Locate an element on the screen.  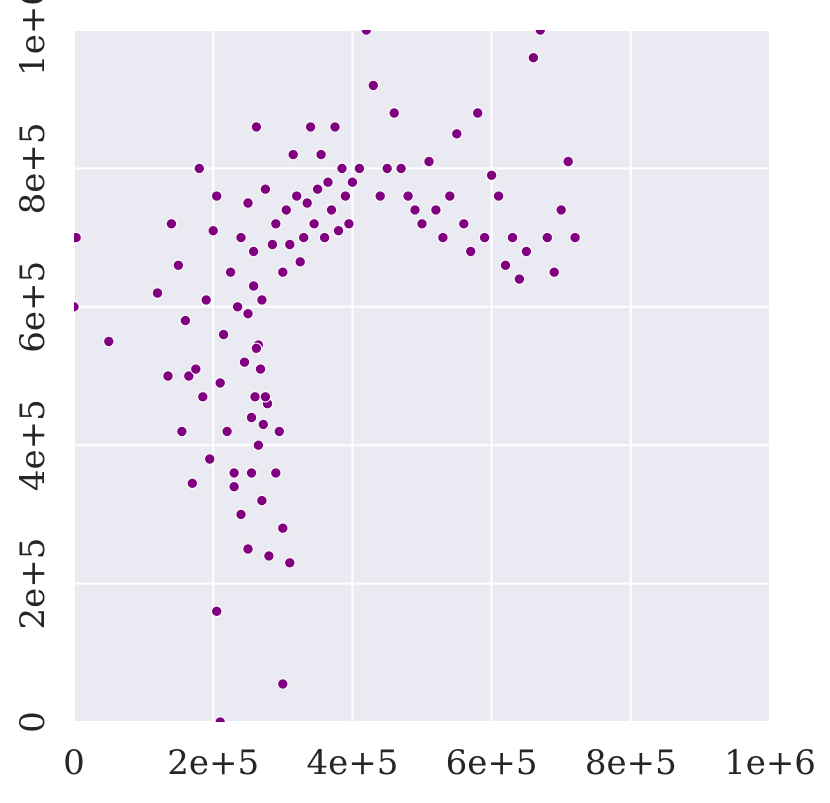
y-tick-label: 1e+6 is located at coordinates (33, 38).